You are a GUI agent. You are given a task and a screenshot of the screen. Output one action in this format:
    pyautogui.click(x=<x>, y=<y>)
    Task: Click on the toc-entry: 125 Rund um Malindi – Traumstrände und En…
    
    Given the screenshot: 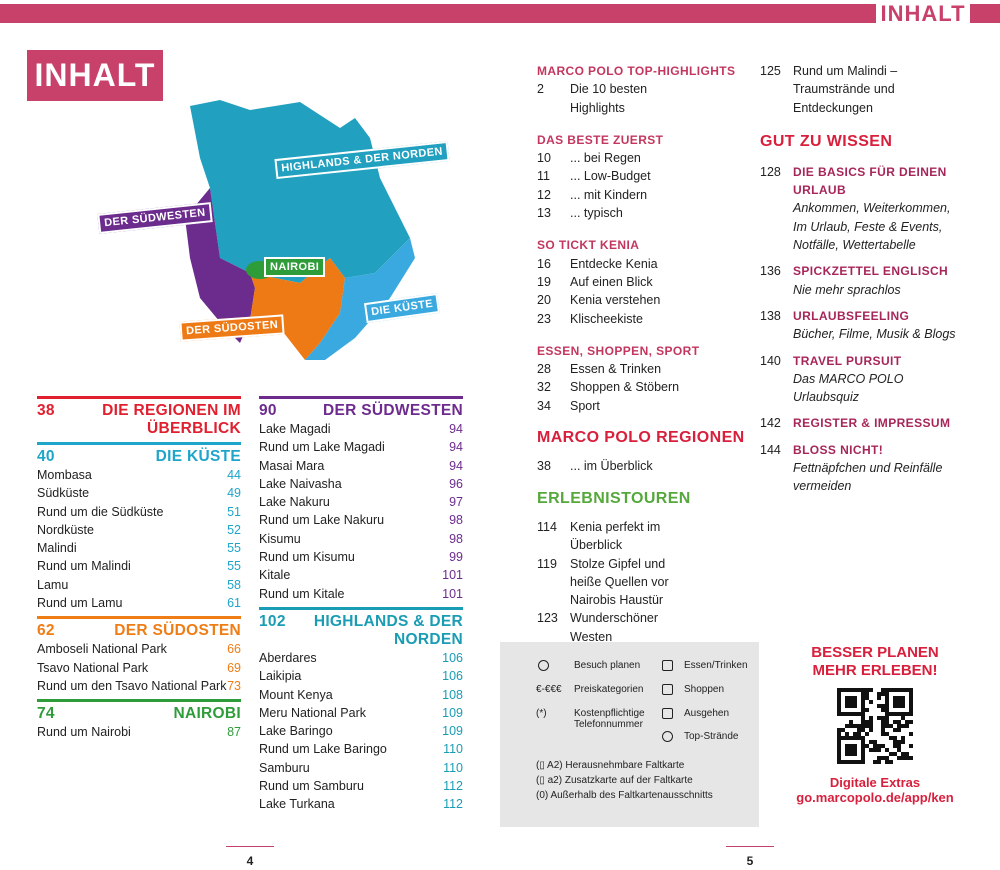 What is the action you would take?
    pyautogui.click(x=860, y=89)
    